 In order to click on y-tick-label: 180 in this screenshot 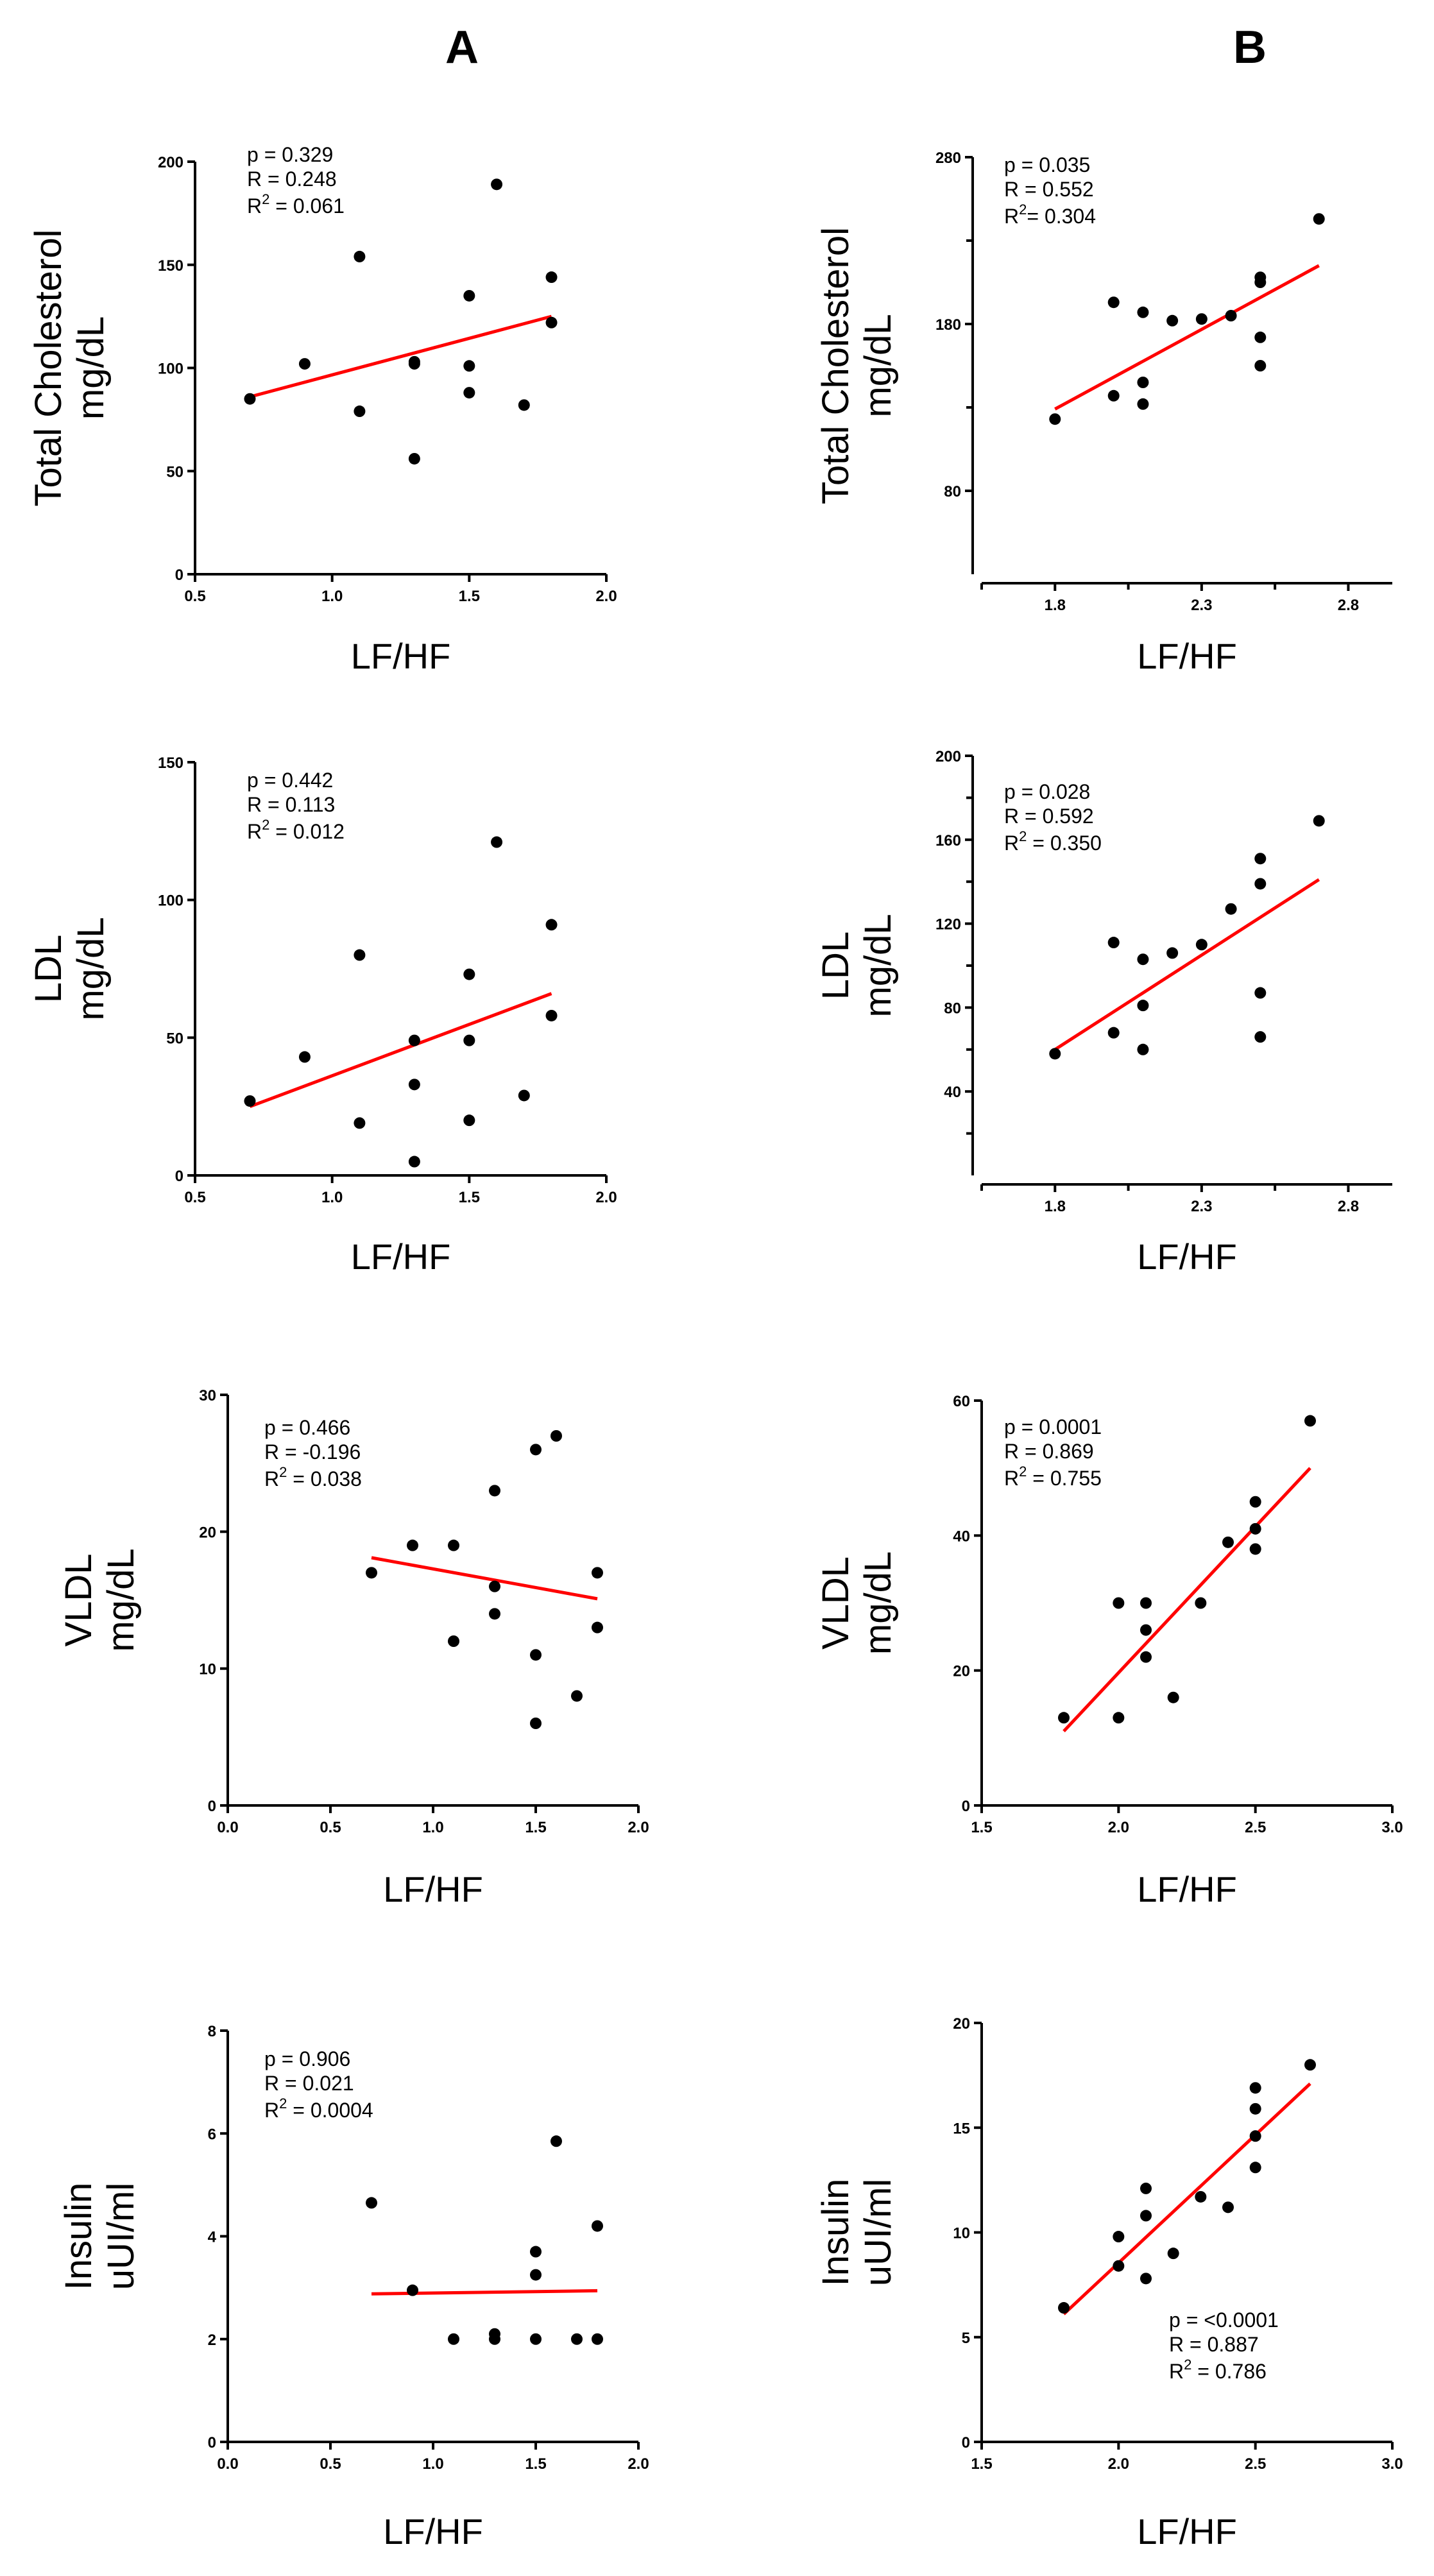, I will do `click(948, 325)`.